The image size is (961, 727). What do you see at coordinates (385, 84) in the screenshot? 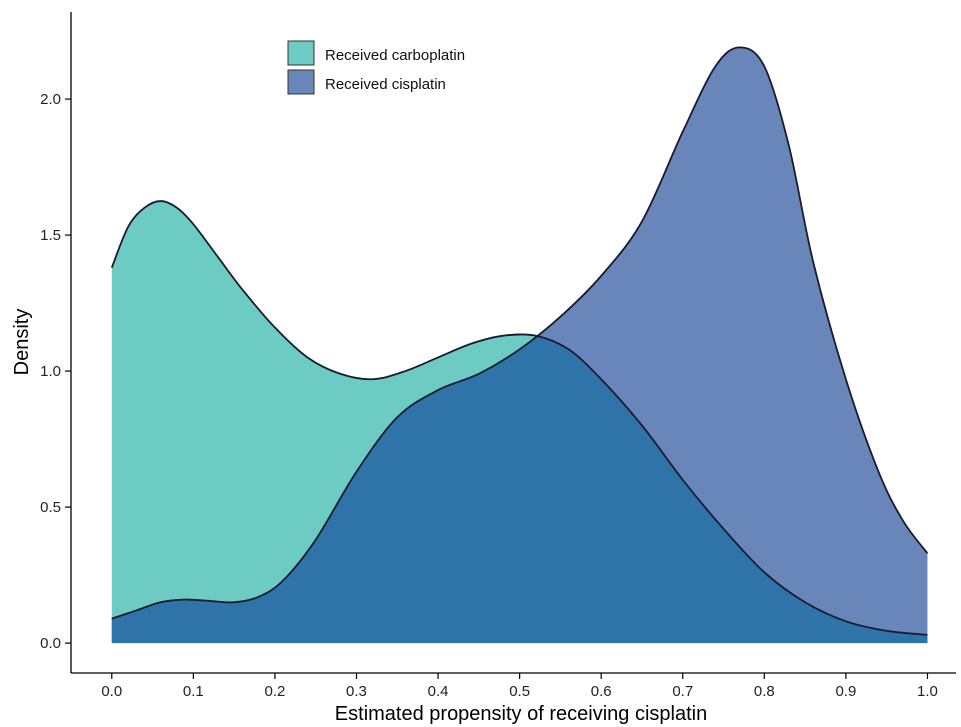
I see `legend-label-cisplatin: Received cisplatin` at bounding box center [385, 84].